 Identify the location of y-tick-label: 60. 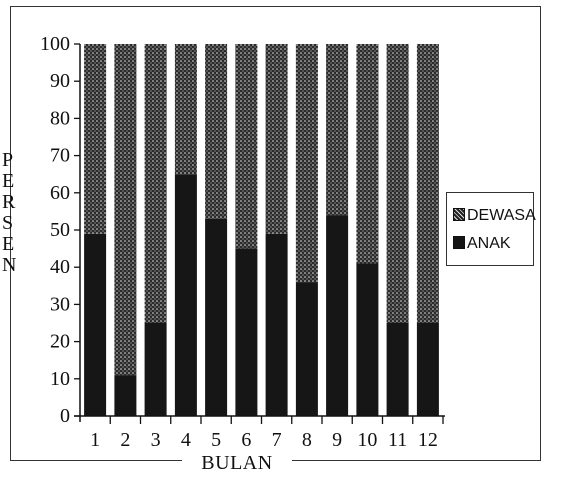
(60, 193).